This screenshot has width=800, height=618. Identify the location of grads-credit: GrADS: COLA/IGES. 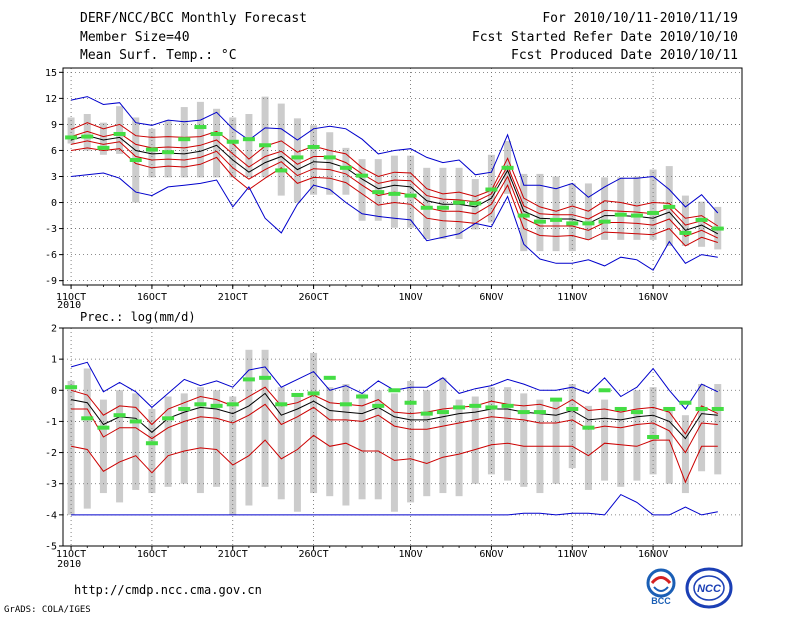
(47, 610).